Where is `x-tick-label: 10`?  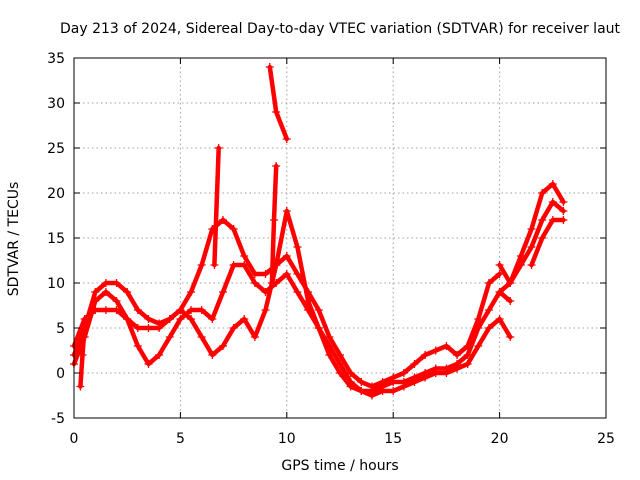
x-tick-label: 10 is located at coordinates (287, 439).